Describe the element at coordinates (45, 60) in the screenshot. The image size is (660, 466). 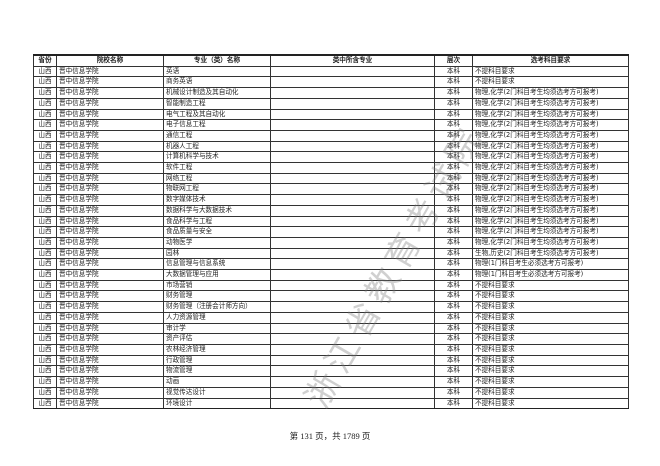
I see `column-header: 省份` at that location.